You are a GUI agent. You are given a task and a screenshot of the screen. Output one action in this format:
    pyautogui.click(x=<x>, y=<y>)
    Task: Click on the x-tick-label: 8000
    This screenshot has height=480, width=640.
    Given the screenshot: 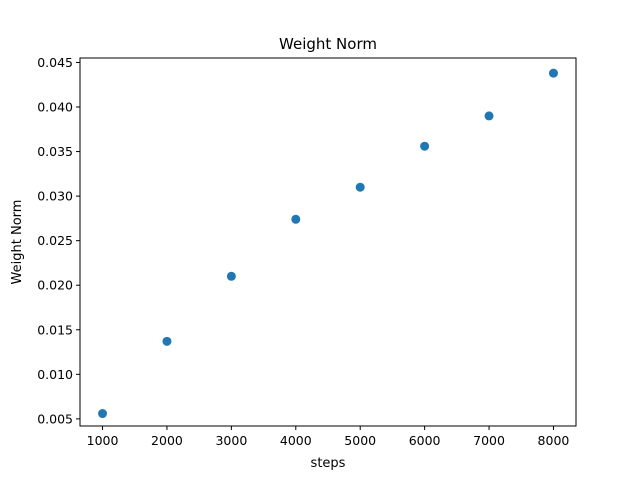 What is the action you would take?
    pyautogui.click(x=554, y=440)
    